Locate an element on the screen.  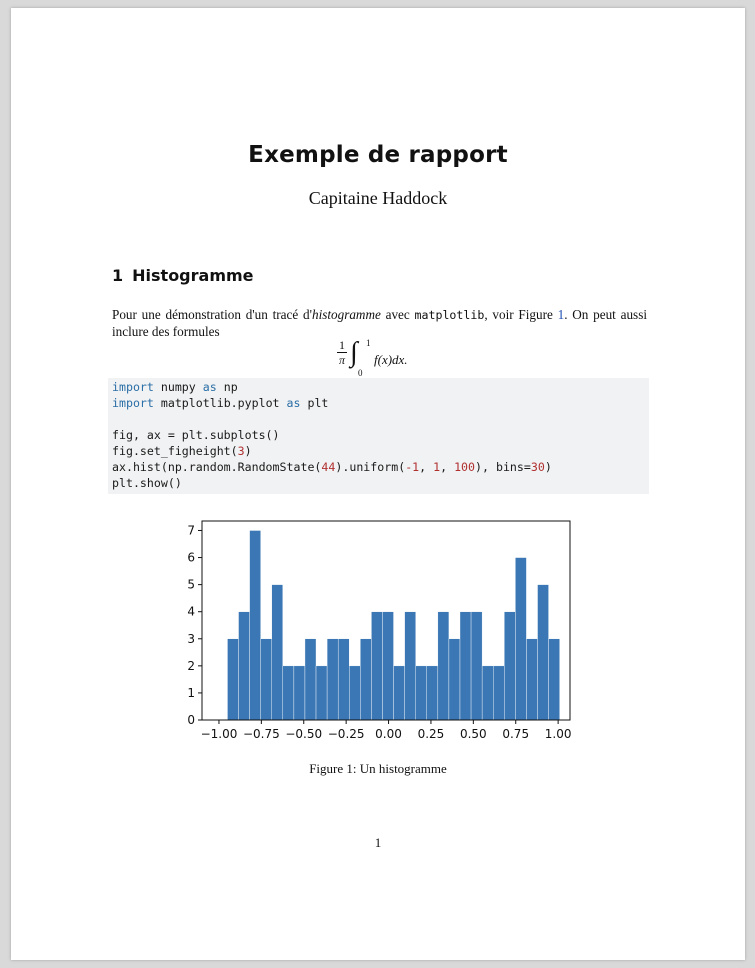
code-number: 30 is located at coordinates (537, 467).